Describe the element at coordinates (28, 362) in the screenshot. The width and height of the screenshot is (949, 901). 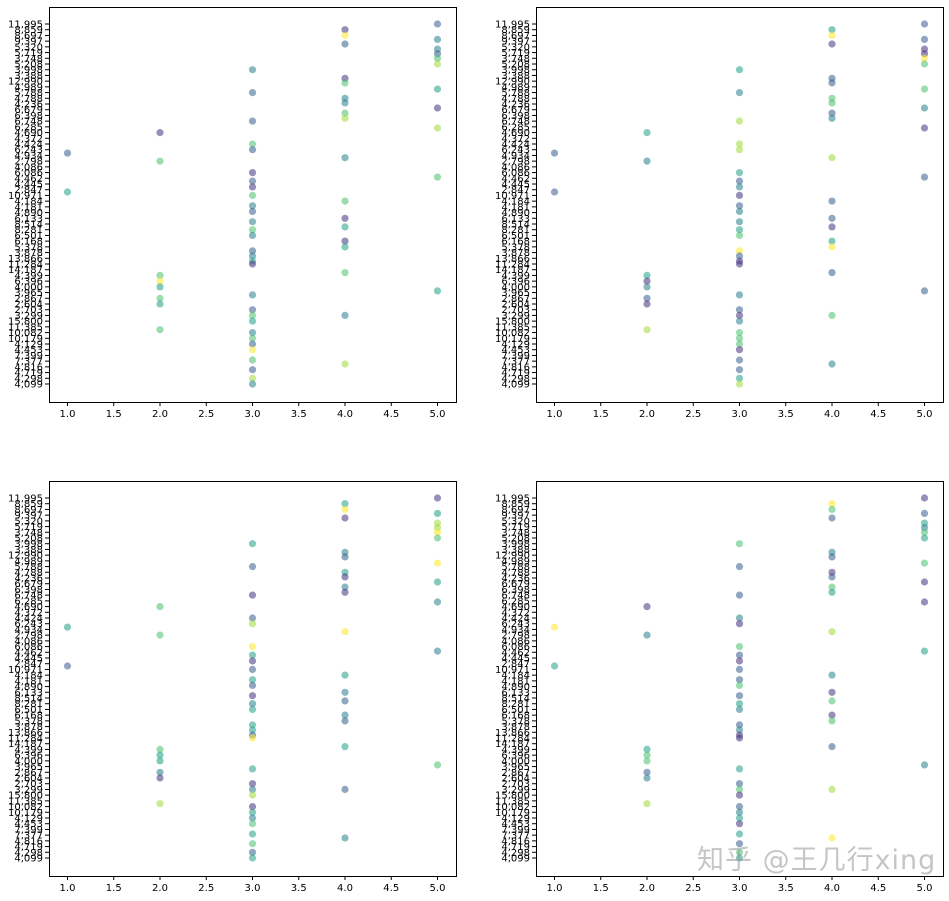
I see `y-tick-label: 7,377` at that location.